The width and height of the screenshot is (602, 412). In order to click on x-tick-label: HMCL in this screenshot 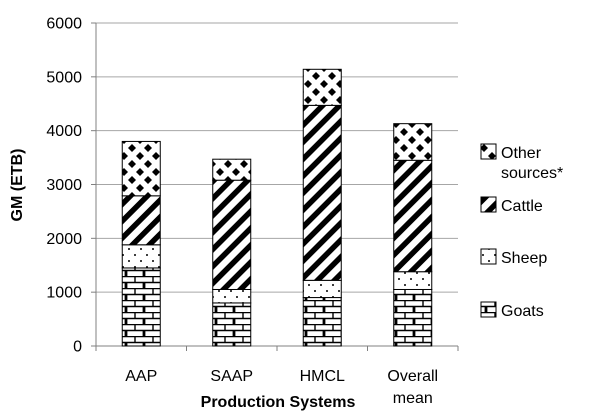, I will do `click(322, 376)`.